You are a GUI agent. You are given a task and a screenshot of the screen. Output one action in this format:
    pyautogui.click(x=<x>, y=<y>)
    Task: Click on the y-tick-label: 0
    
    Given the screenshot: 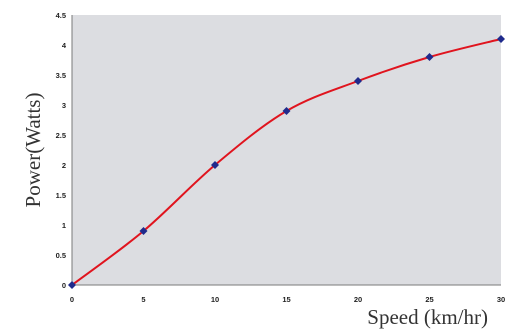 What is the action you would take?
    pyautogui.click(x=64, y=285)
    